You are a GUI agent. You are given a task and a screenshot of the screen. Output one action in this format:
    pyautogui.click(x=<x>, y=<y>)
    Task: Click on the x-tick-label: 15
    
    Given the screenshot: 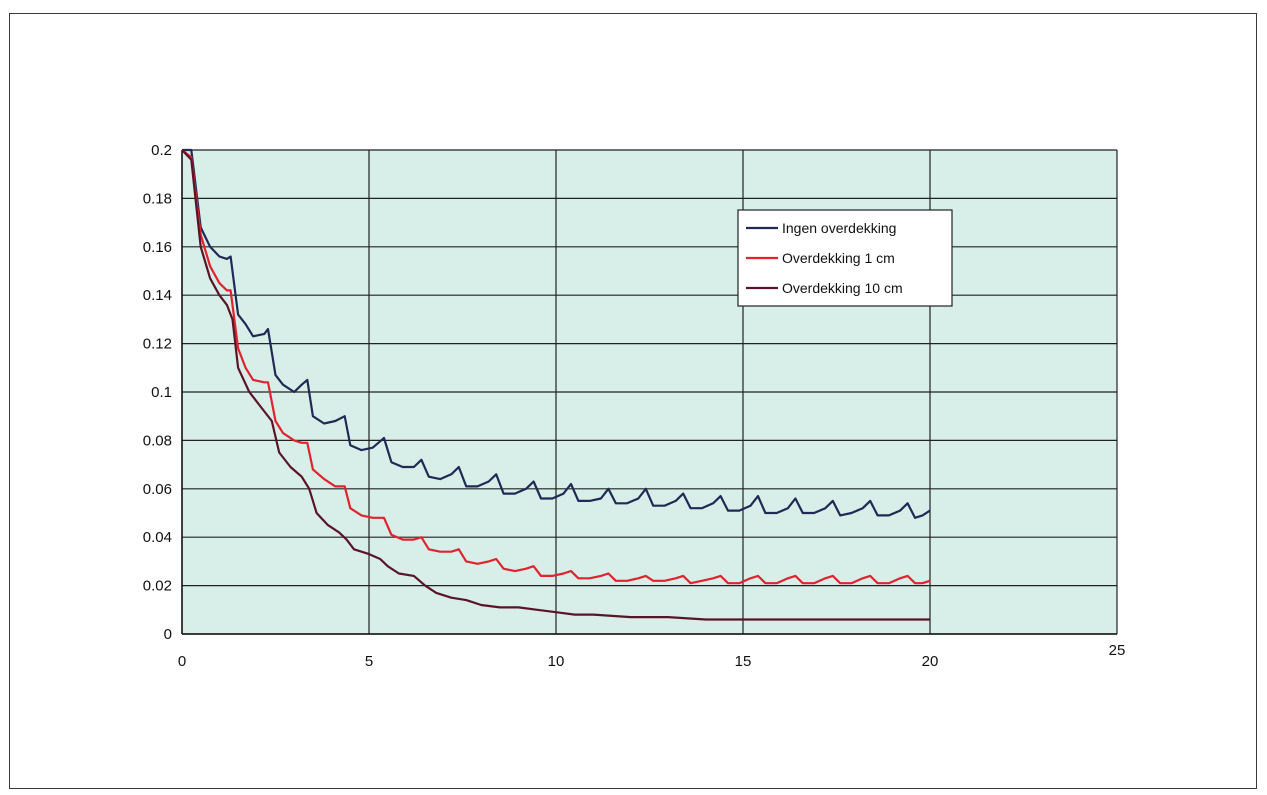 What is the action you would take?
    pyautogui.click(x=743, y=661)
    